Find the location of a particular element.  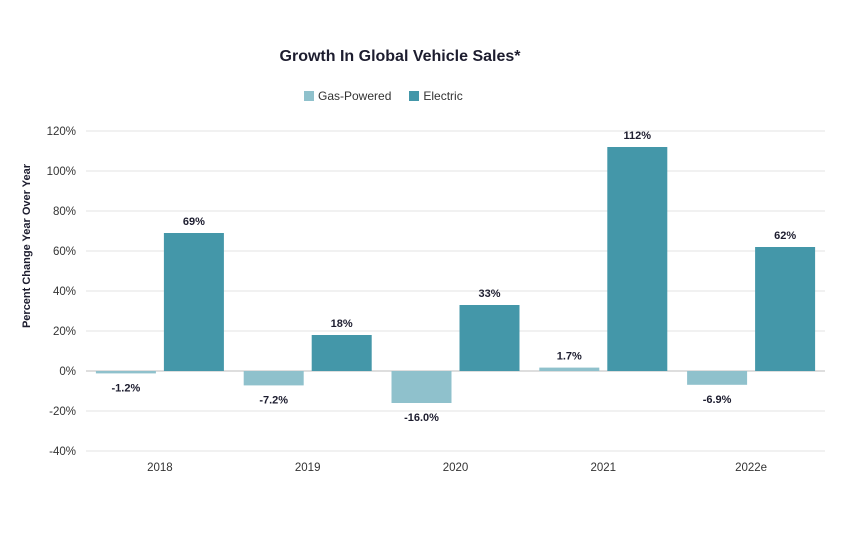

data-label: 69% is located at coordinates (194, 222).